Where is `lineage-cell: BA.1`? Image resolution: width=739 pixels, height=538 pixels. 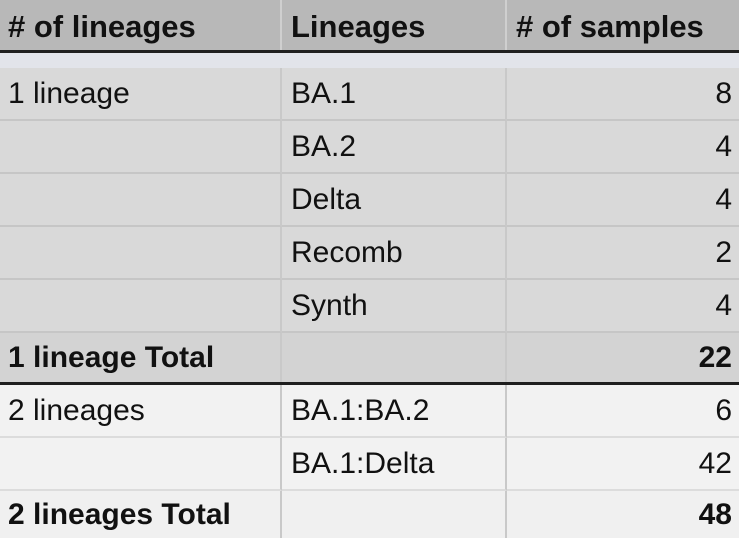
lineage-cell: BA.1 is located at coordinates (394, 94).